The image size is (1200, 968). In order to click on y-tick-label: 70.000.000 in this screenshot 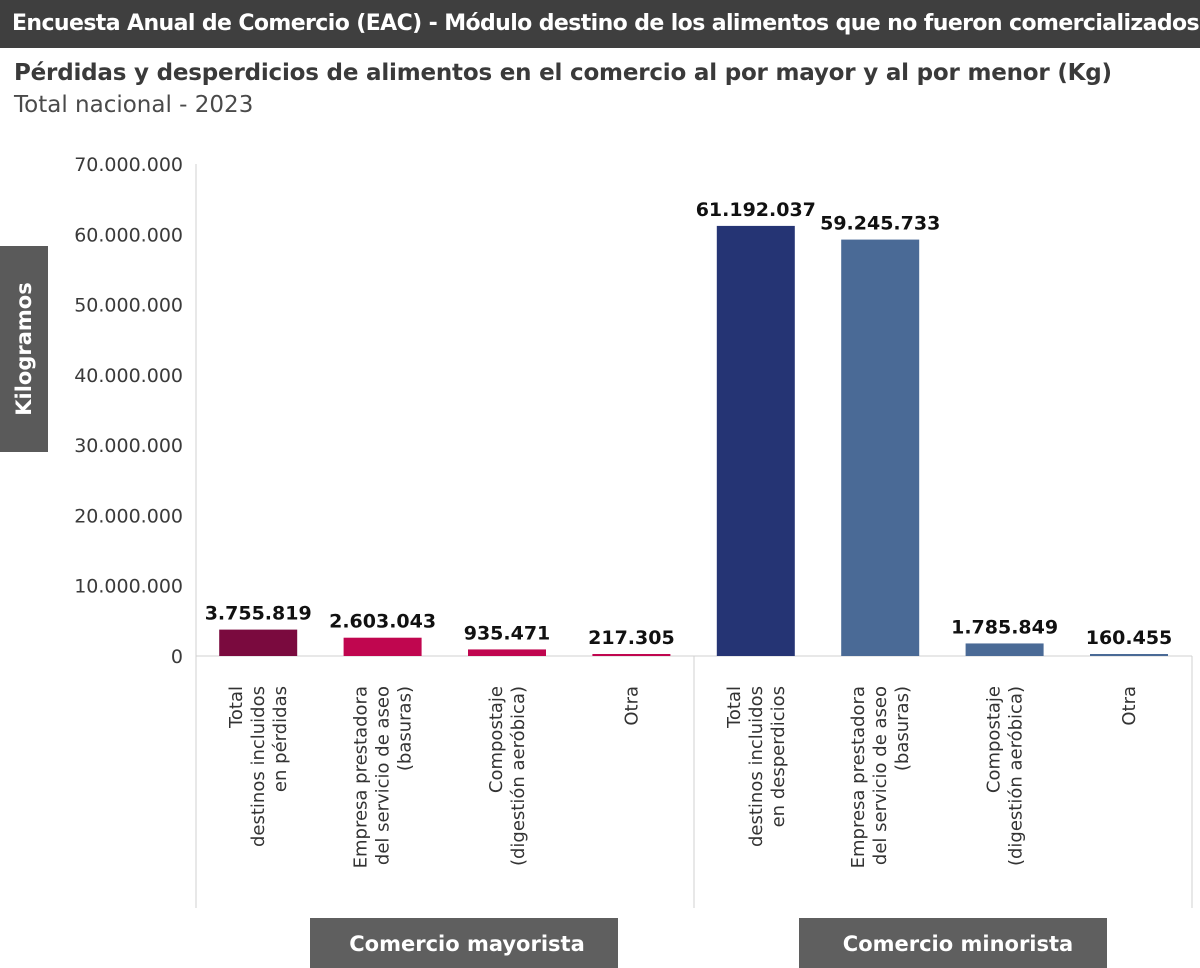, I will do `click(128, 165)`.